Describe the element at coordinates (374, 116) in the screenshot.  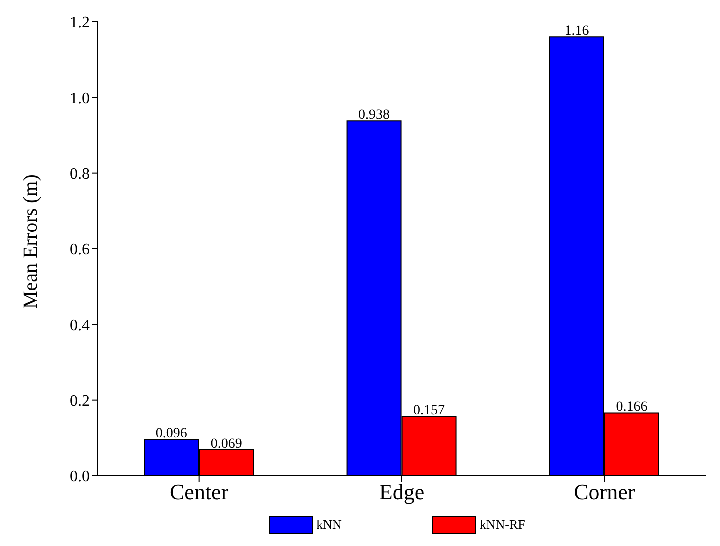
I see `data-label: 0.938` at that location.